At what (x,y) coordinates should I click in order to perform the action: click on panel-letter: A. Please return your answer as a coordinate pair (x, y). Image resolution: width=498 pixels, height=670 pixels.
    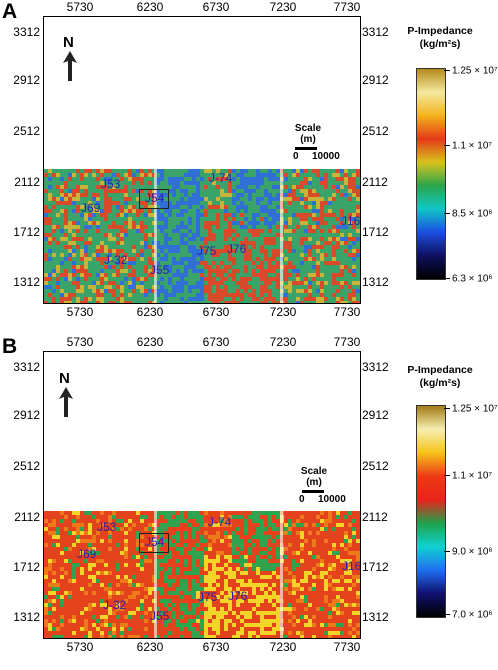
    Looking at the image, I should click on (10, 11).